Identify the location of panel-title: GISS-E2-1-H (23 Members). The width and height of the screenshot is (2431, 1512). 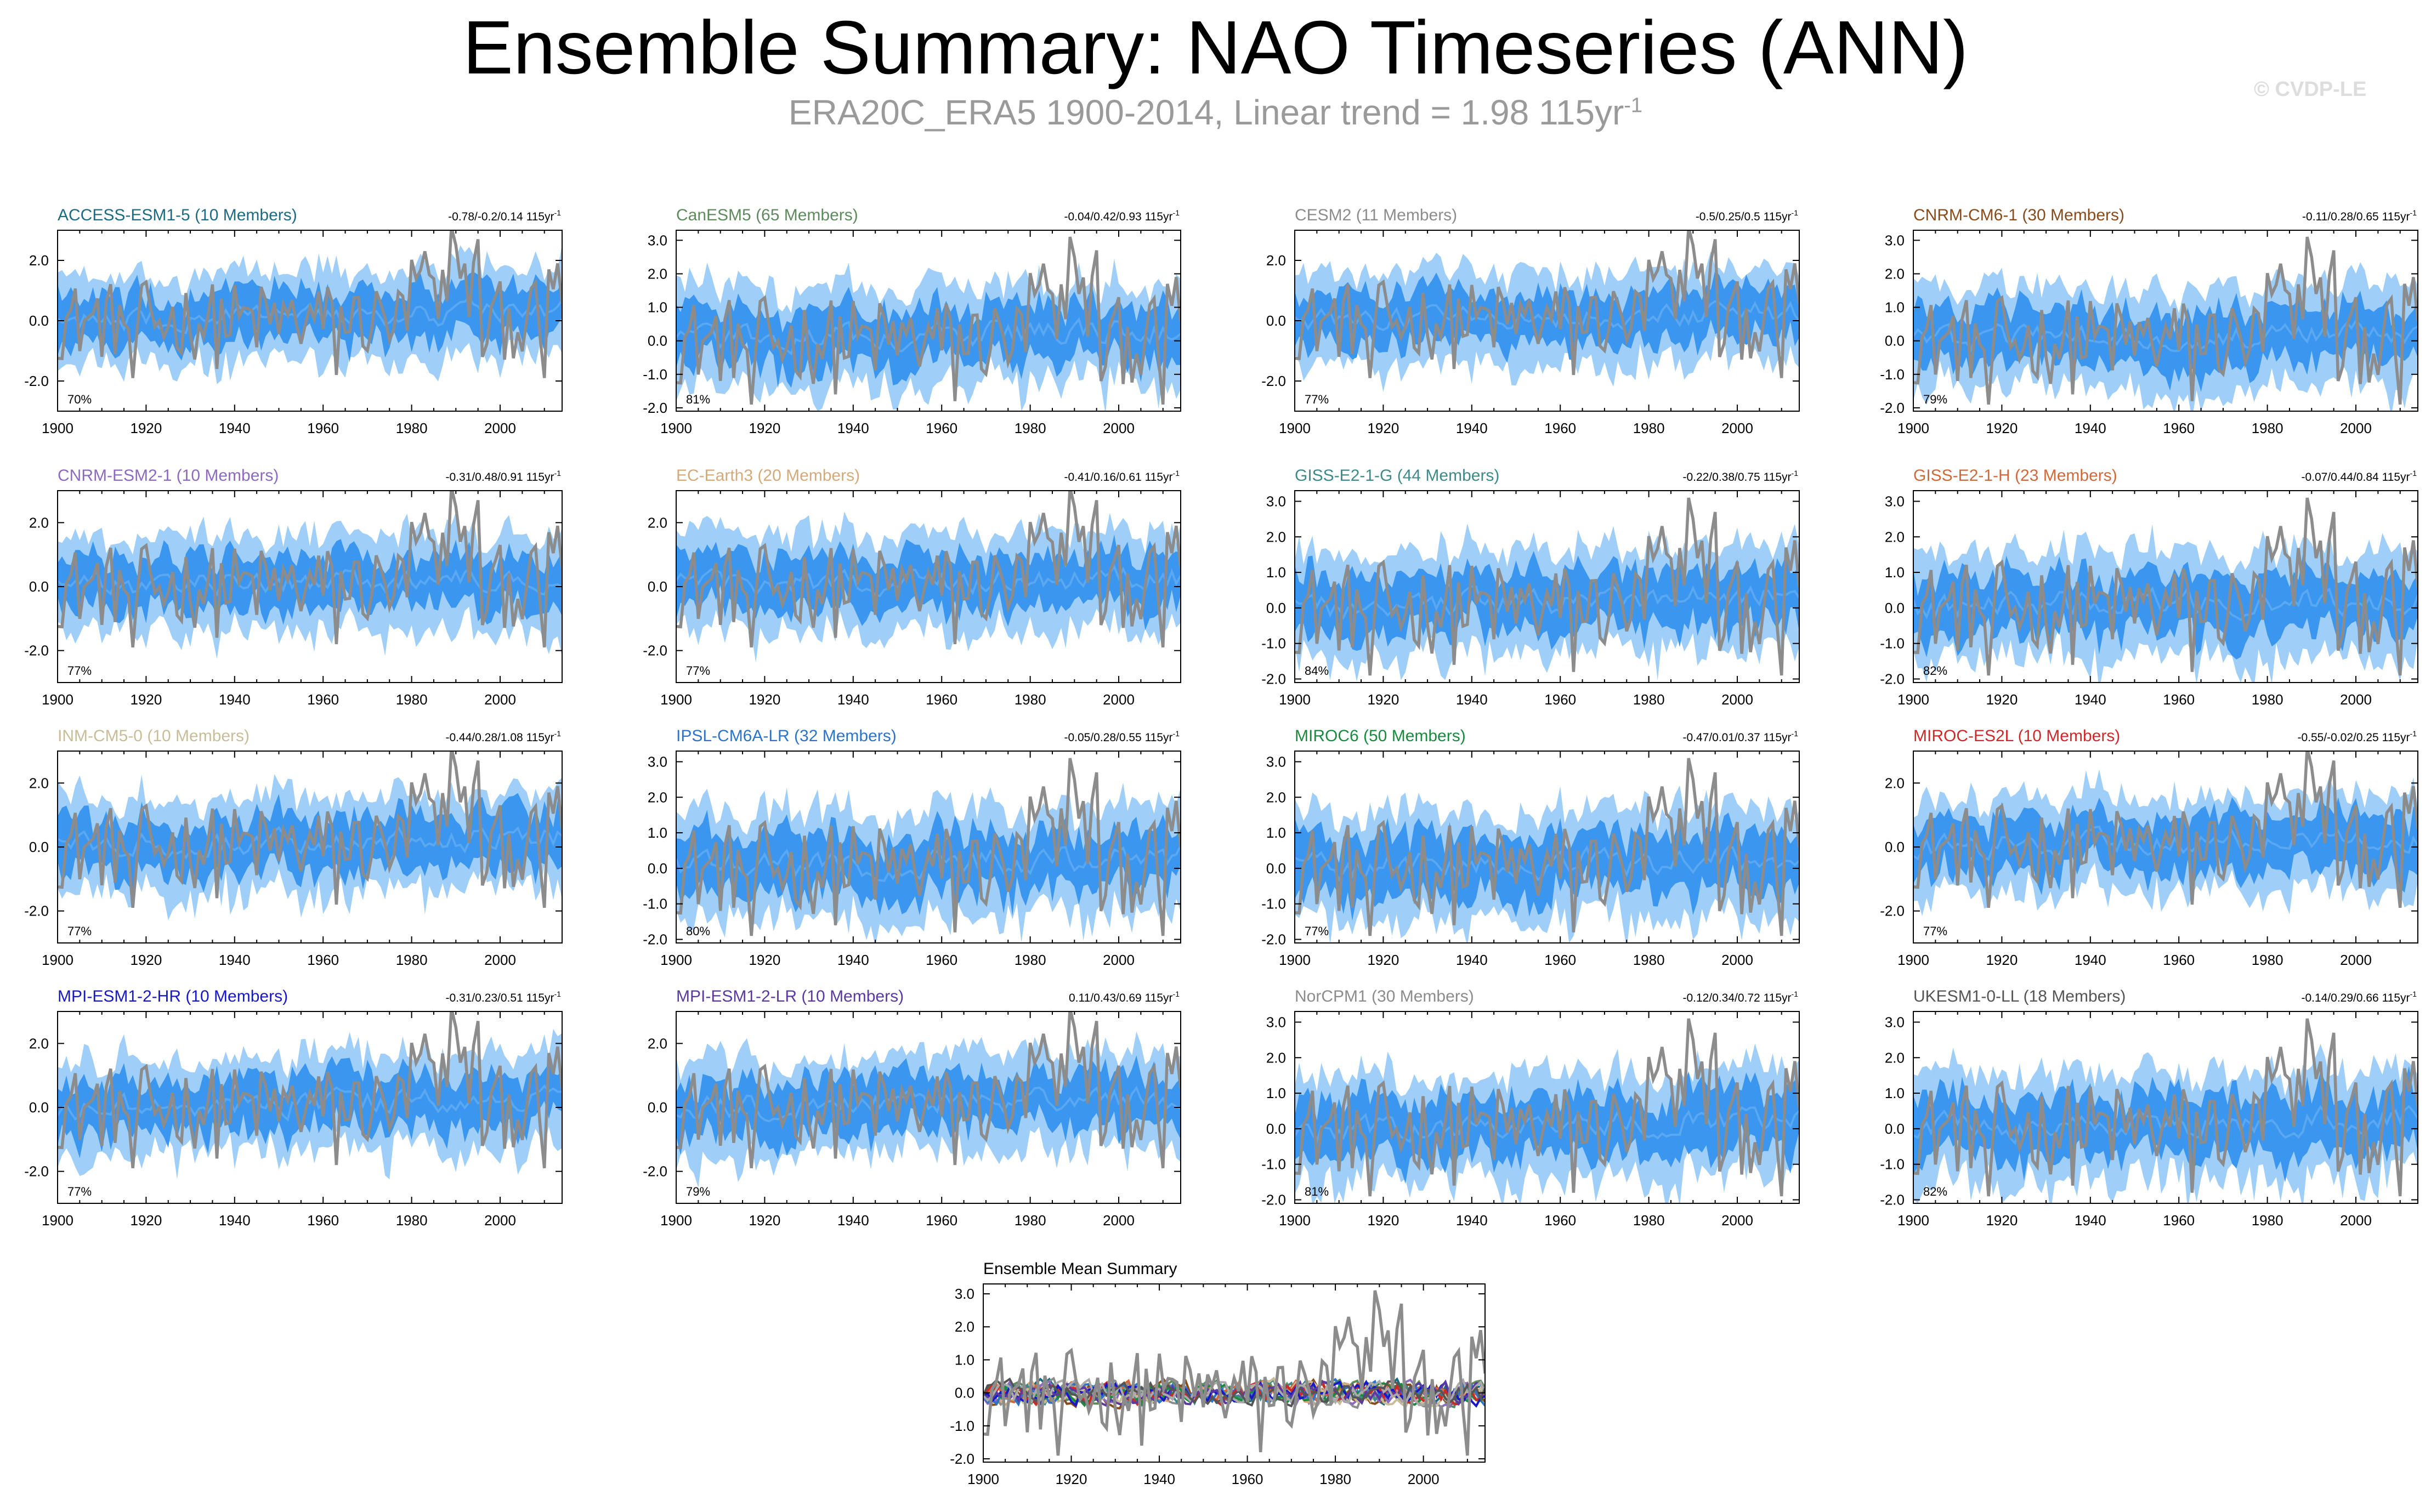
(2015, 476).